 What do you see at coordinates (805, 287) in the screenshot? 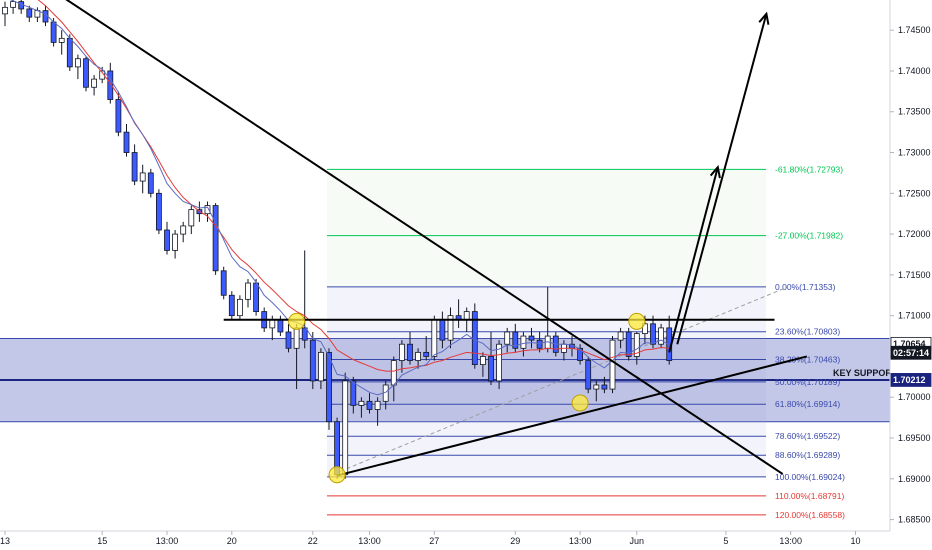
I see `fib-level-label: 0.00%(1.71353)` at bounding box center [805, 287].